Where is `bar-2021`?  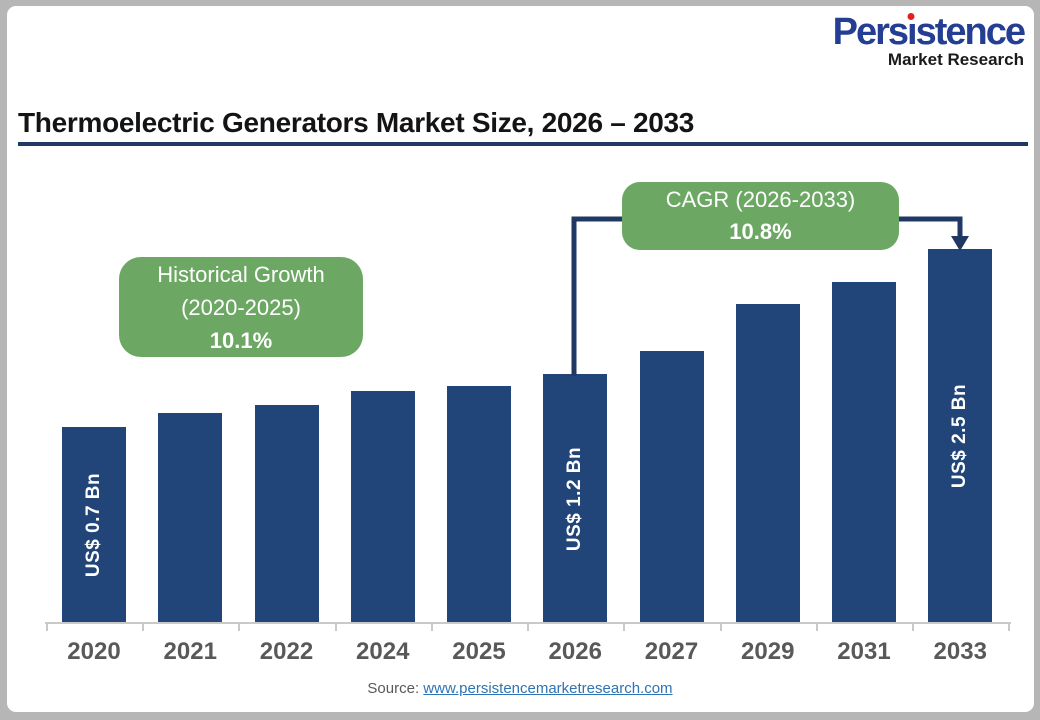 bar-2021 is located at coordinates (190, 518).